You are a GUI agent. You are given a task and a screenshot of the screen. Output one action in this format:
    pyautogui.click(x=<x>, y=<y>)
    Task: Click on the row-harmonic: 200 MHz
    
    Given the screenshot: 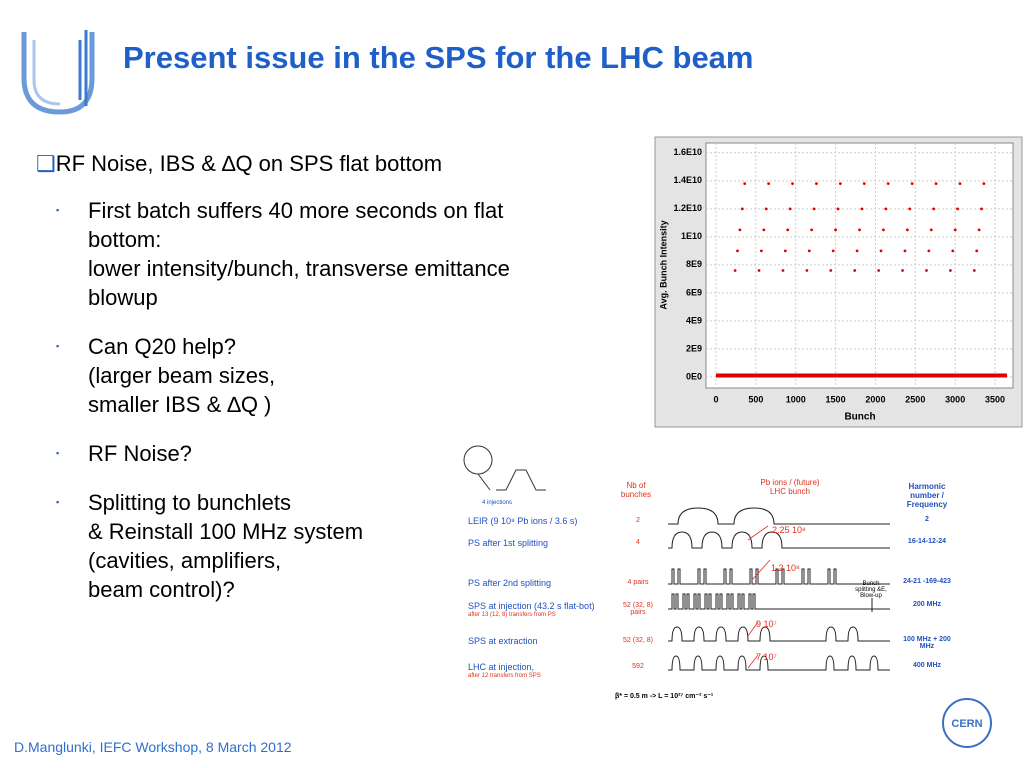 What is the action you would take?
    pyautogui.click(x=926, y=604)
    